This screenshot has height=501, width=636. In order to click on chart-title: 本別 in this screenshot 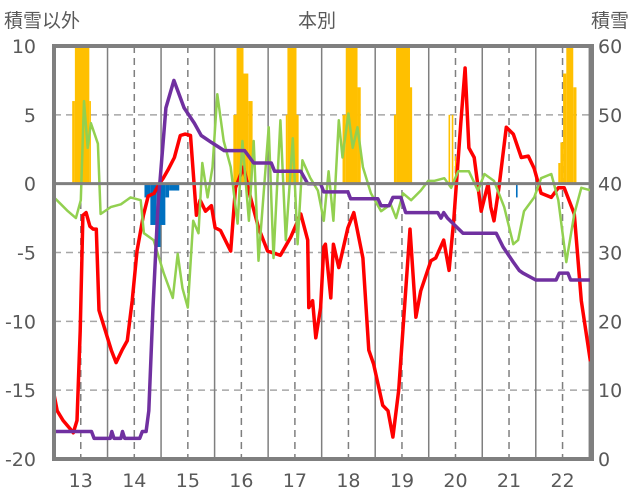, I will do `click(317, 21)`.